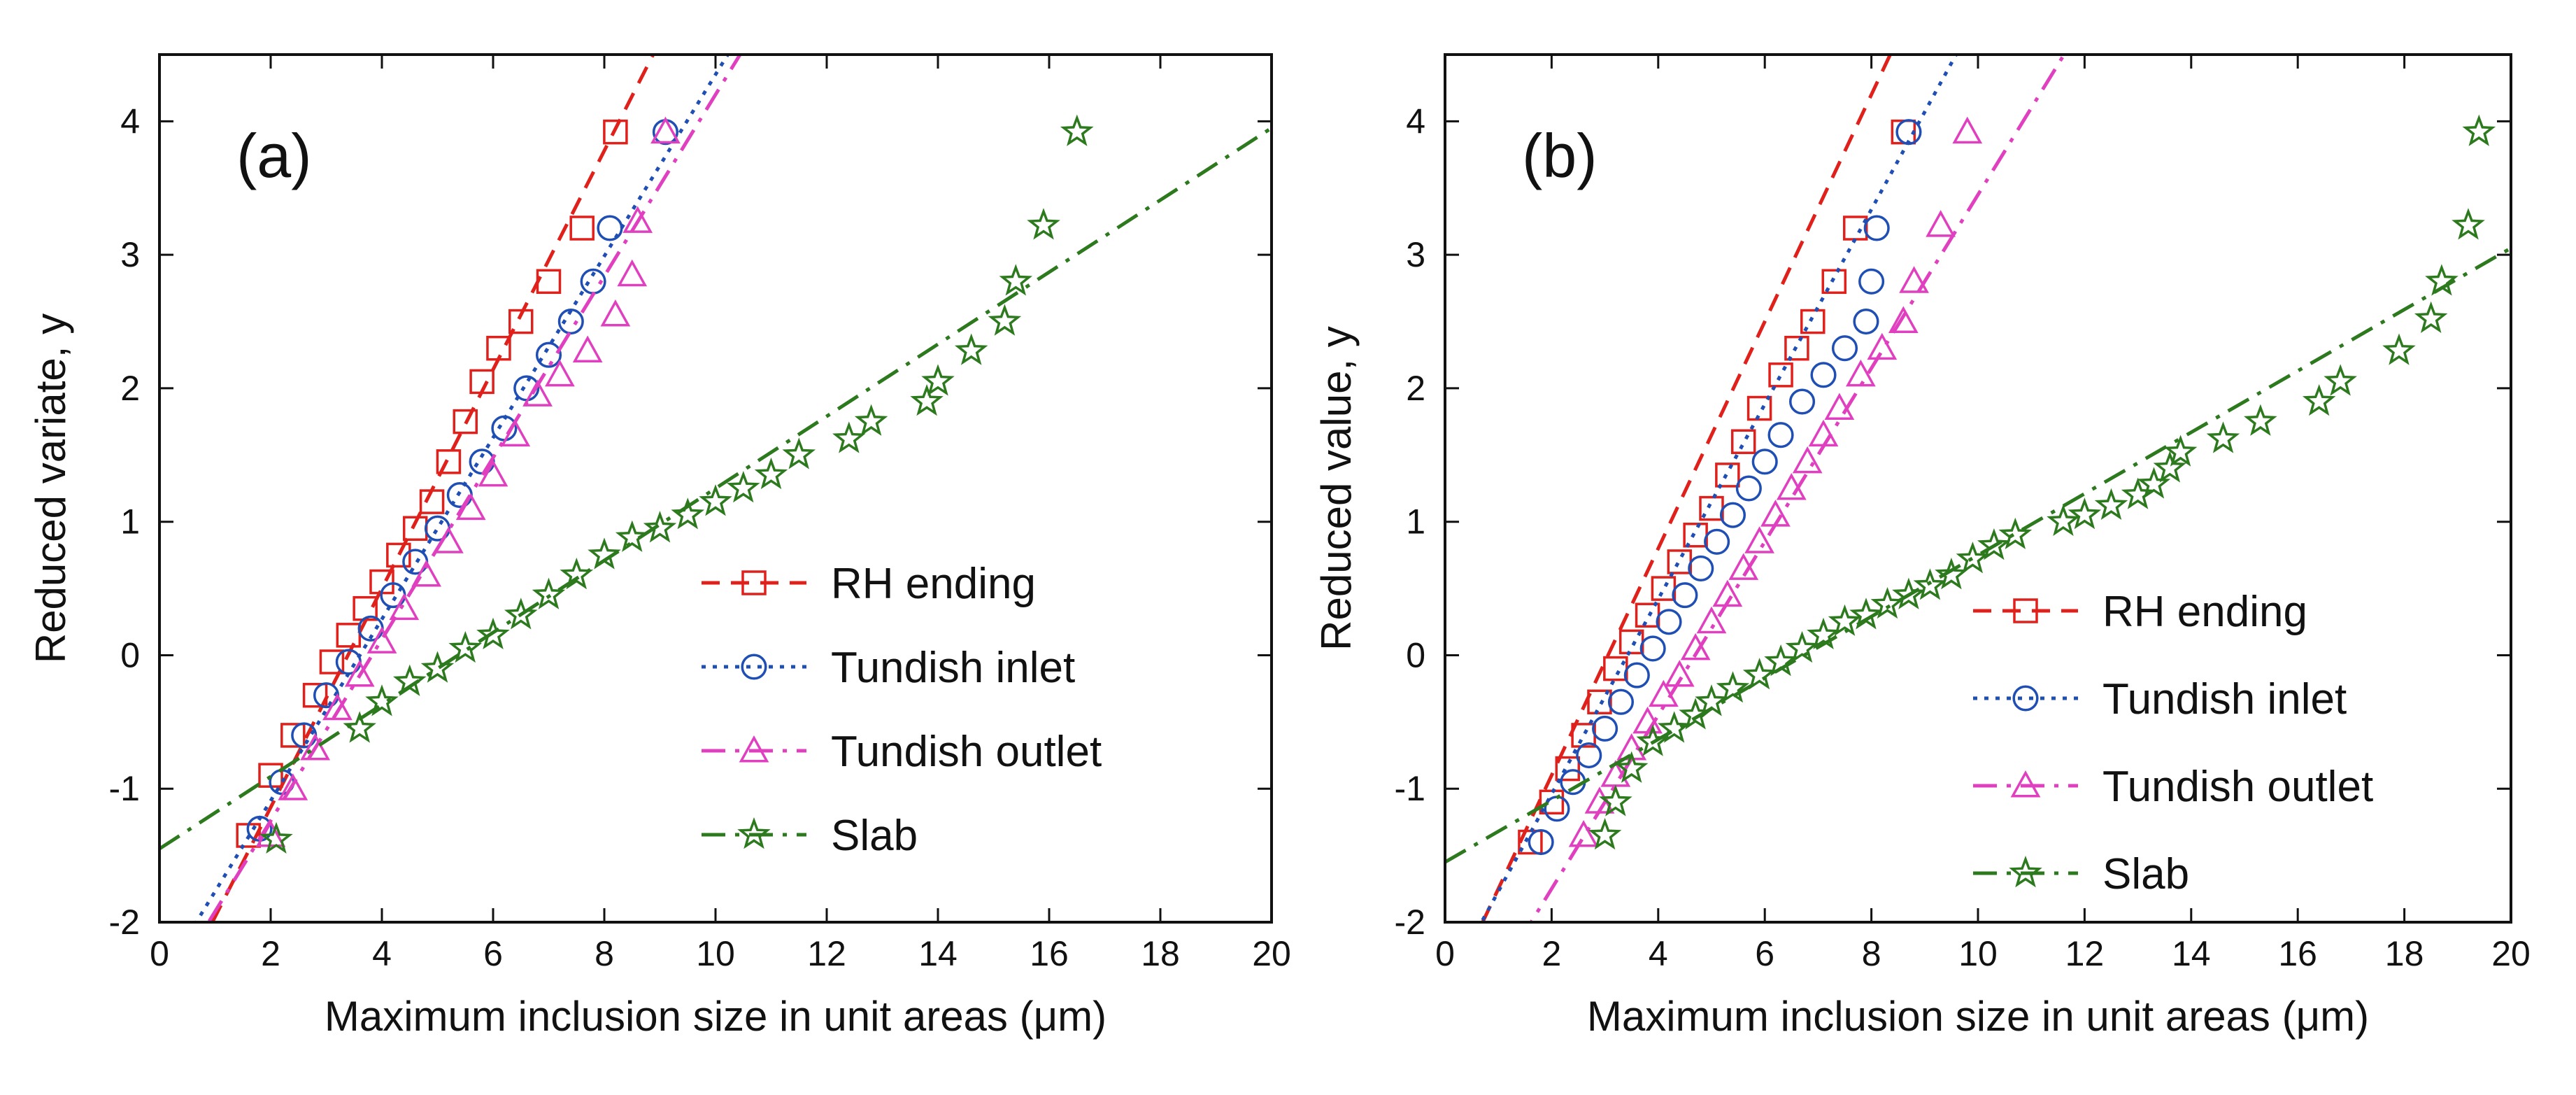 The image size is (2576, 1095). What do you see at coordinates (1415, 254) in the screenshot?
I see `y-tick-label: 3` at bounding box center [1415, 254].